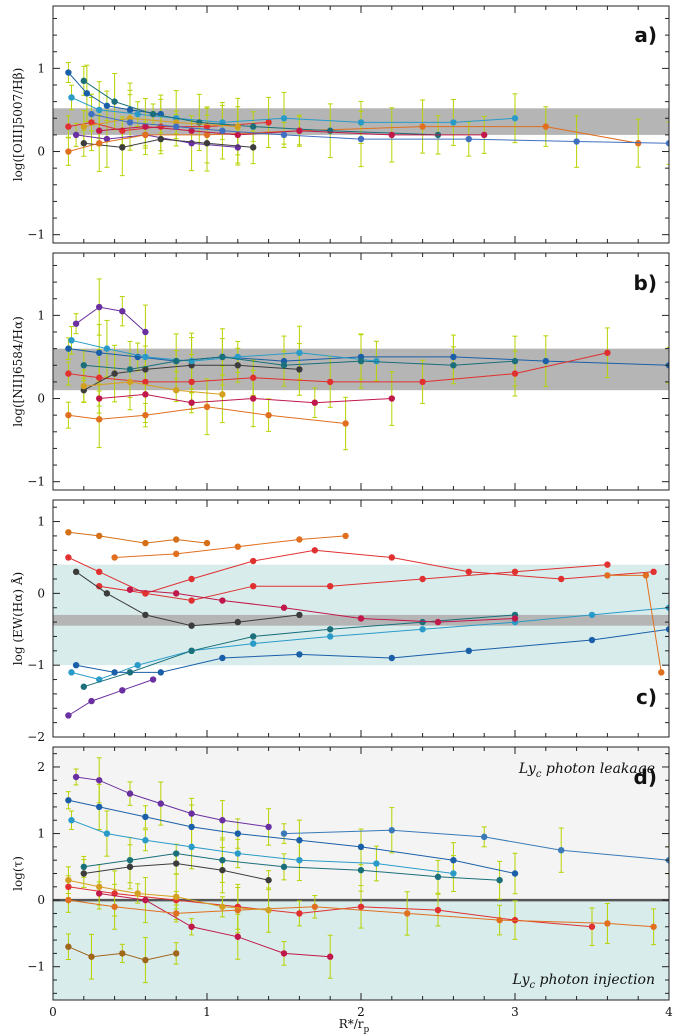  What do you see at coordinates (583, 981) in the screenshot?
I see `region-annotation: Lyc photon injection` at bounding box center [583, 981].